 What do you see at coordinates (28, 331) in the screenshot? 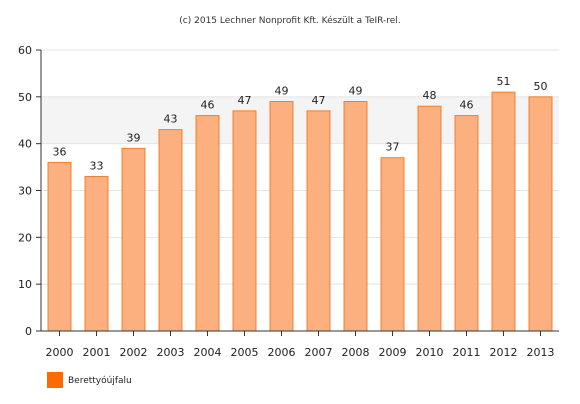
I see `y-tick-label: 0` at bounding box center [28, 331].